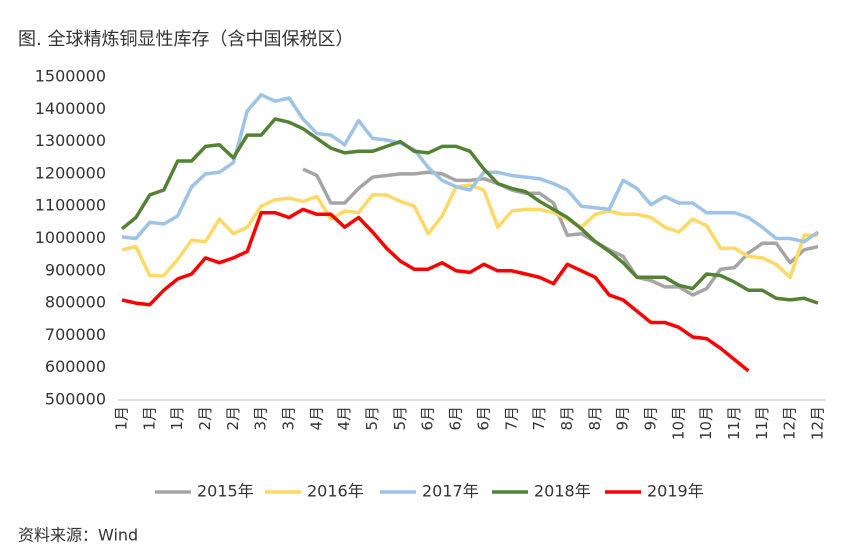 This screenshot has height=551, width=864. Describe the element at coordinates (78, 535) in the screenshot. I see `source-note: 资料来源：Wind` at that location.